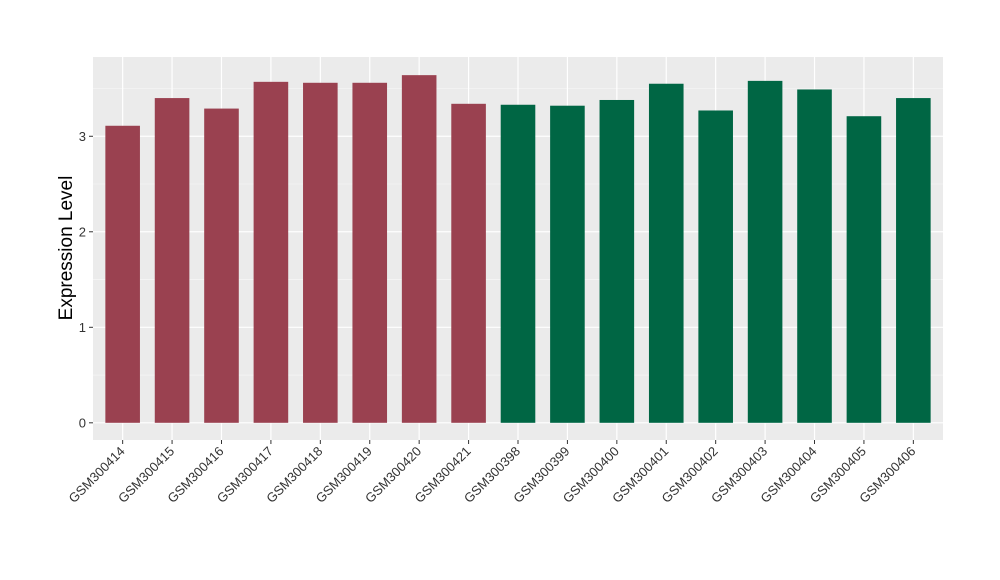 This screenshot has width=1000, height=580. What do you see at coordinates (370, 252) in the screenshot?
I see `bar-GSM300419` at bounding box center [370, 252].